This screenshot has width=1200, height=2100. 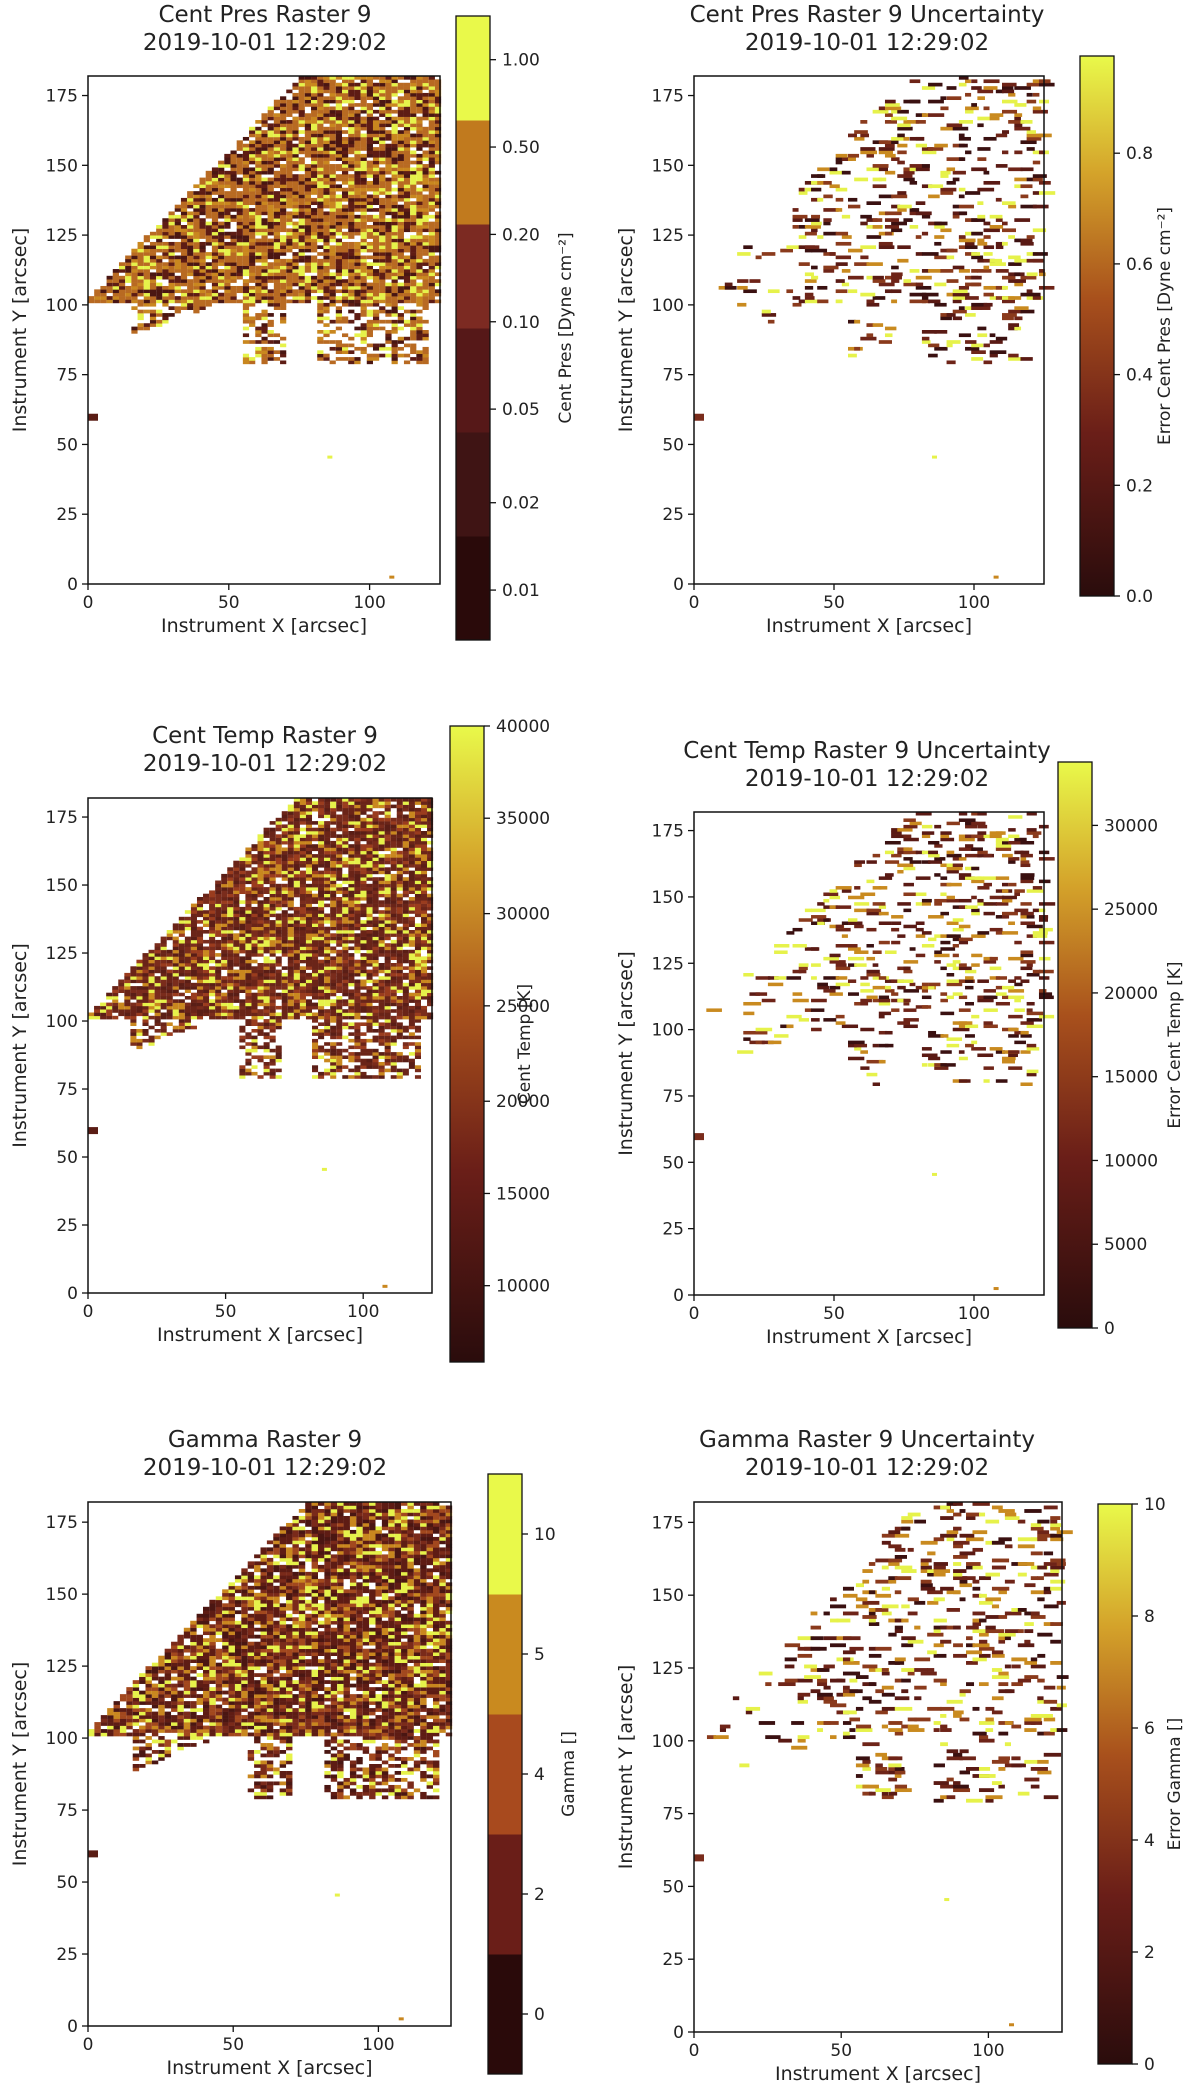 I want to click on colorbar-frame, so click(x=473, y=328).